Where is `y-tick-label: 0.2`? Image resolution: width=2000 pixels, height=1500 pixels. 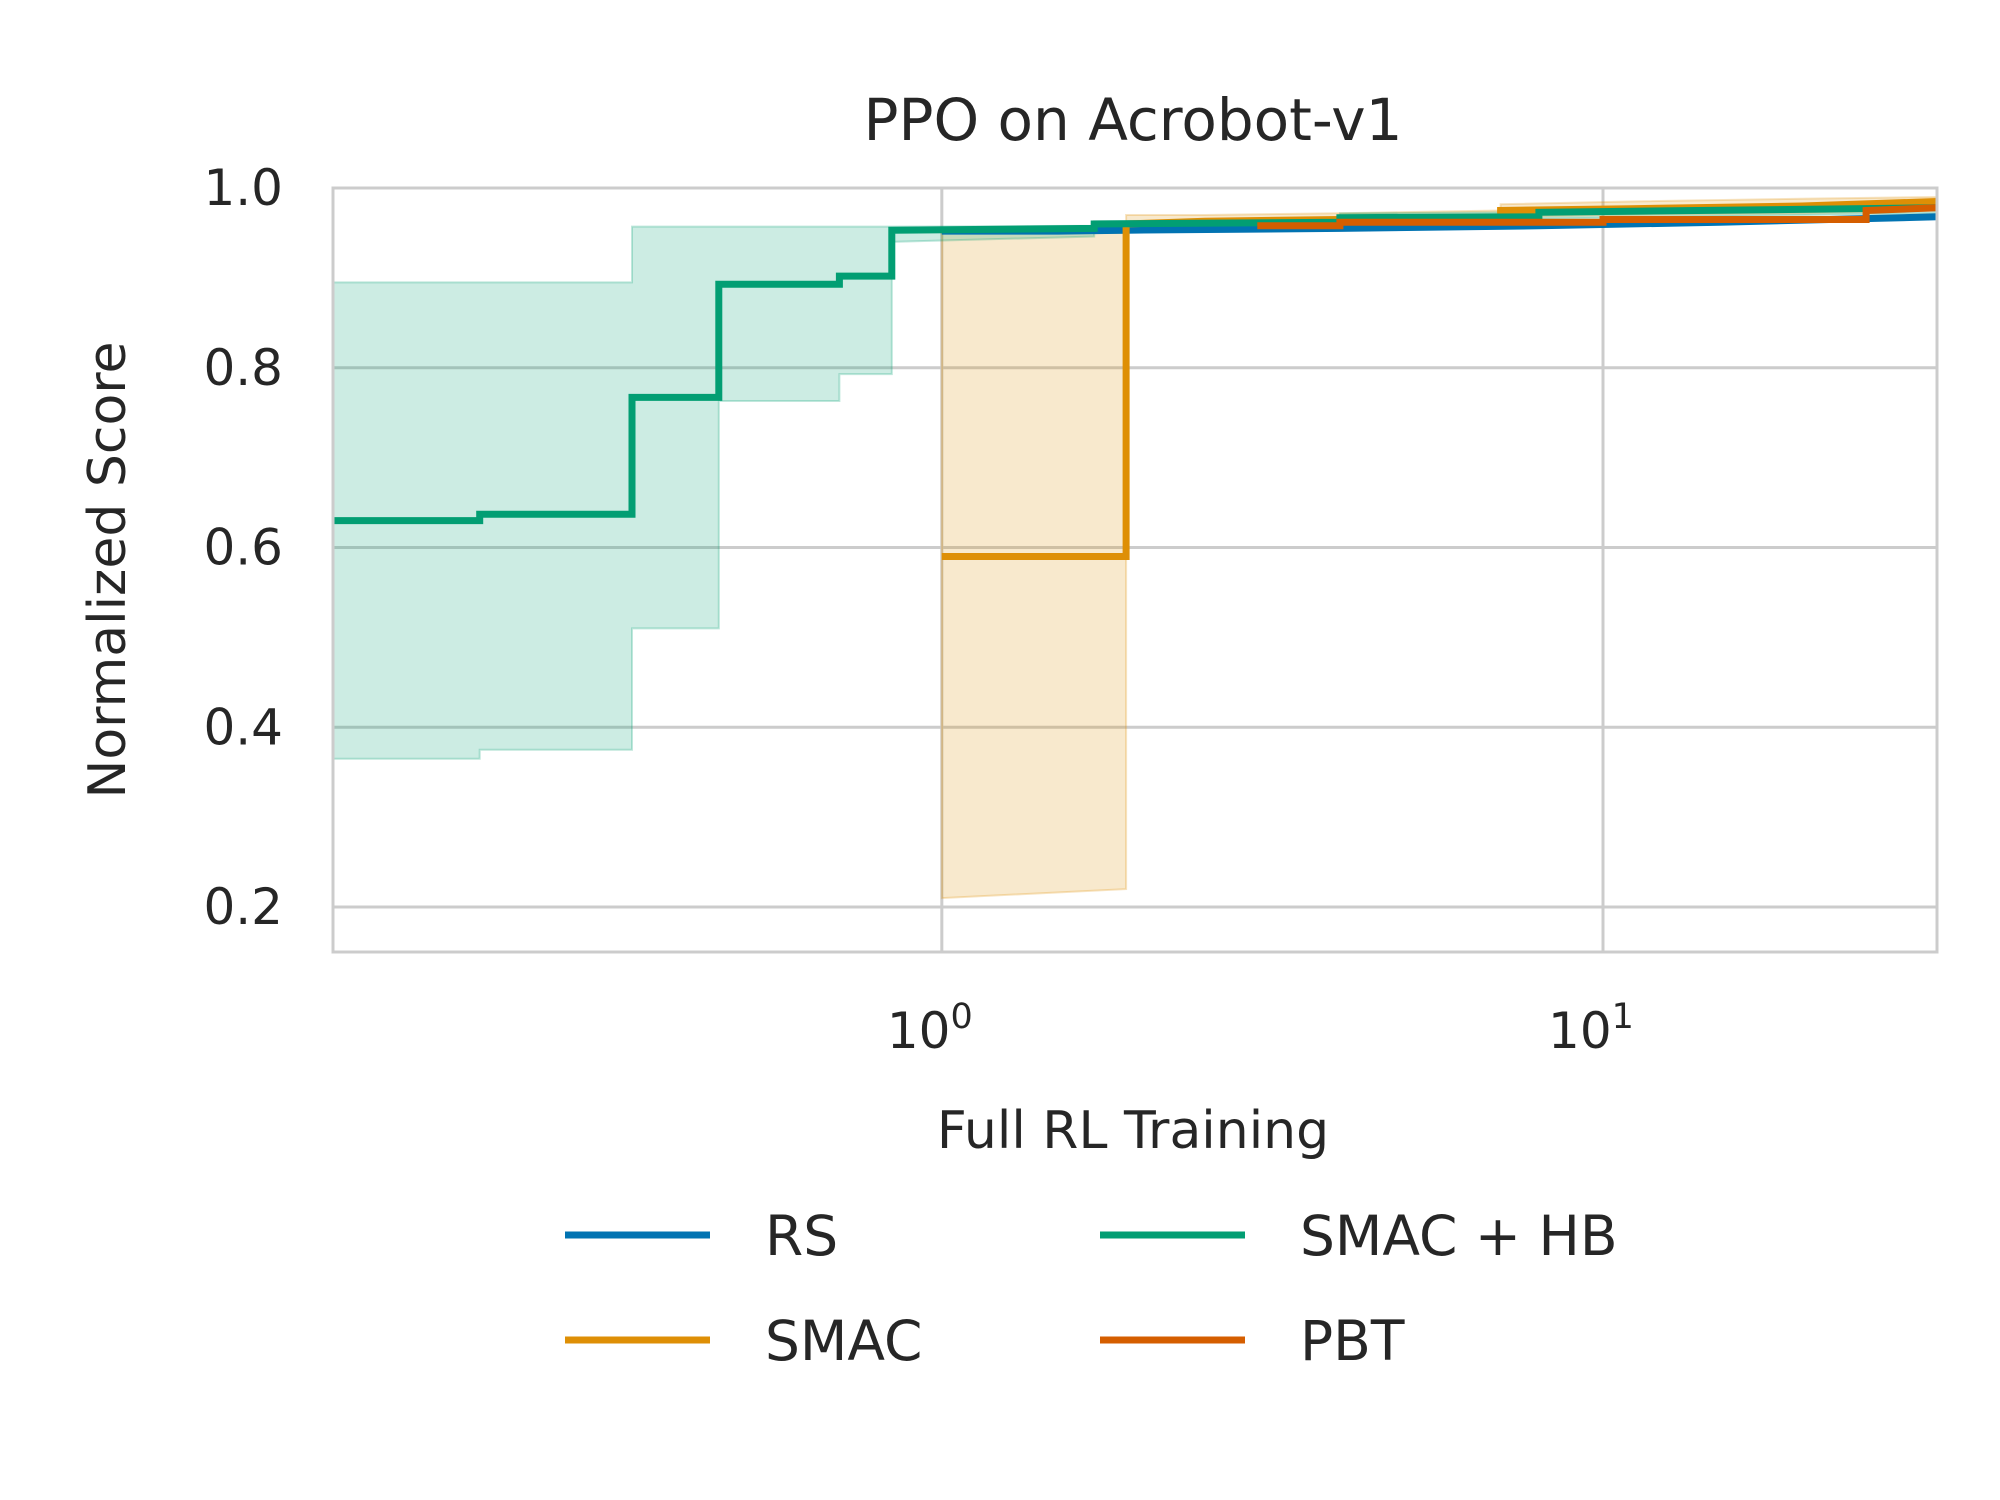
y-tick-label: 0.2 is located at coordinates (243, 907).